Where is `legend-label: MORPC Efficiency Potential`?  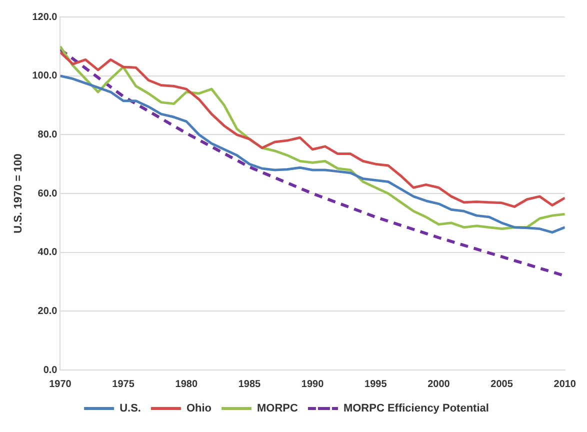 legend-label: MORPC Efficiency Potential is located at coordinates (416, 408).